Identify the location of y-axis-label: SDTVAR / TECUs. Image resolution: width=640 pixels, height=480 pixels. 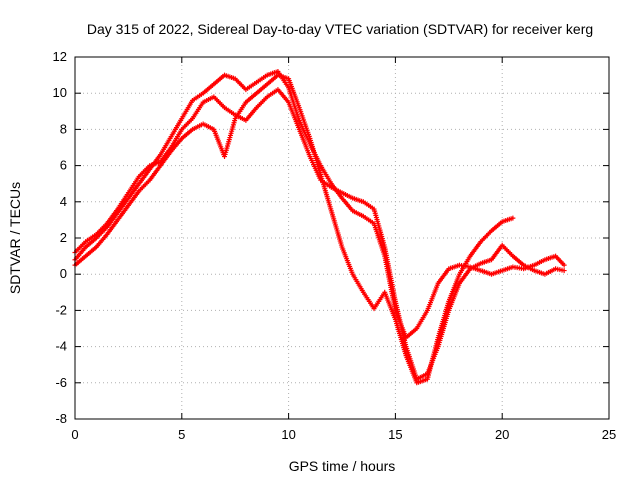
(15, 238).